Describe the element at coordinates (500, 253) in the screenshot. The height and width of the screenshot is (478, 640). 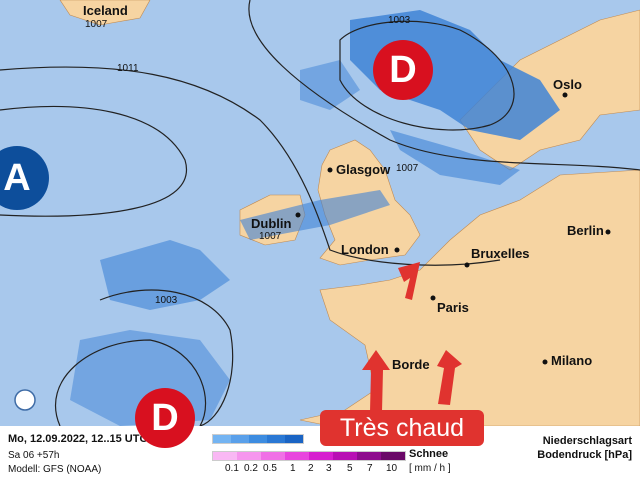
I see `label-bruxelles: Bruxelles` at that location.